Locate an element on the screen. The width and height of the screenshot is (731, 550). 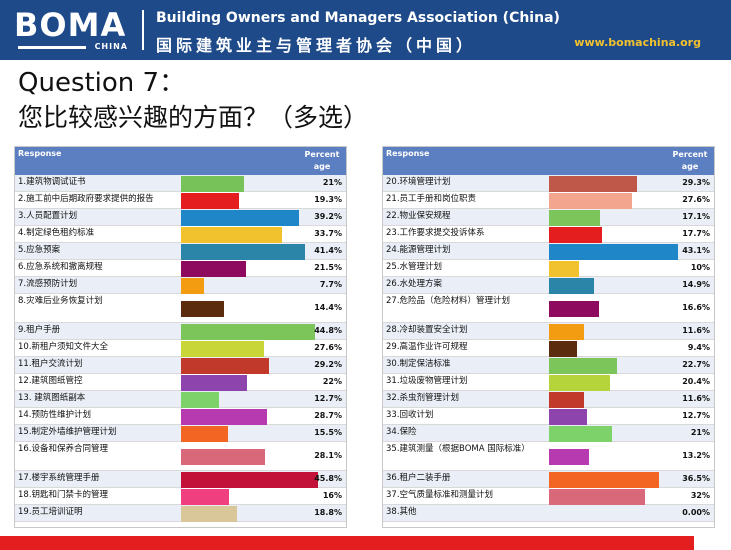
row-label: 28.冷却装置安全计划 is located at coordinates (427, 330).